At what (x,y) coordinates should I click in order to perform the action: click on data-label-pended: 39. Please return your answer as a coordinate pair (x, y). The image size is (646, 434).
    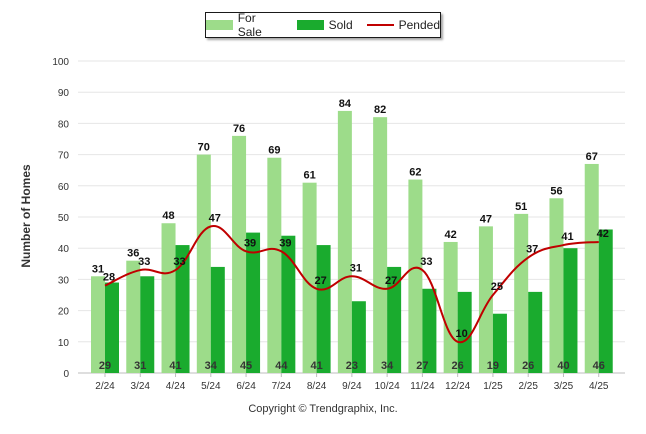
    Looking at the image, I should click on (250, 243).